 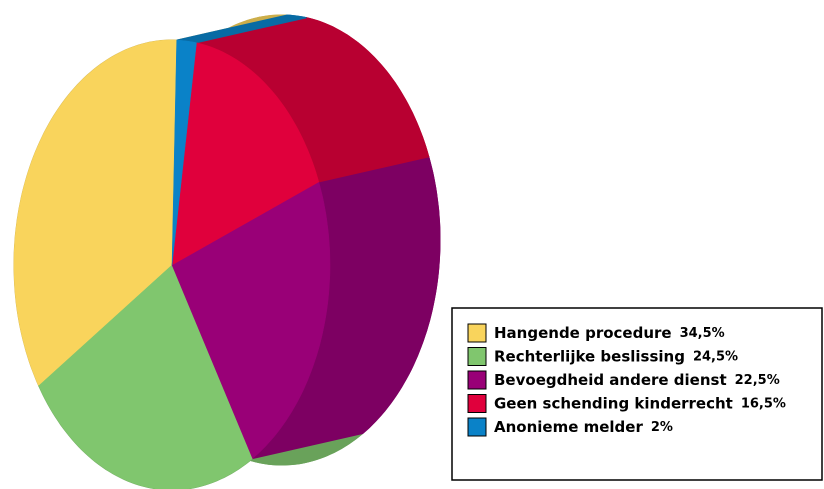 I want to click on legend-name: Geen schending kinderrecht, so click(x=613, y=403).